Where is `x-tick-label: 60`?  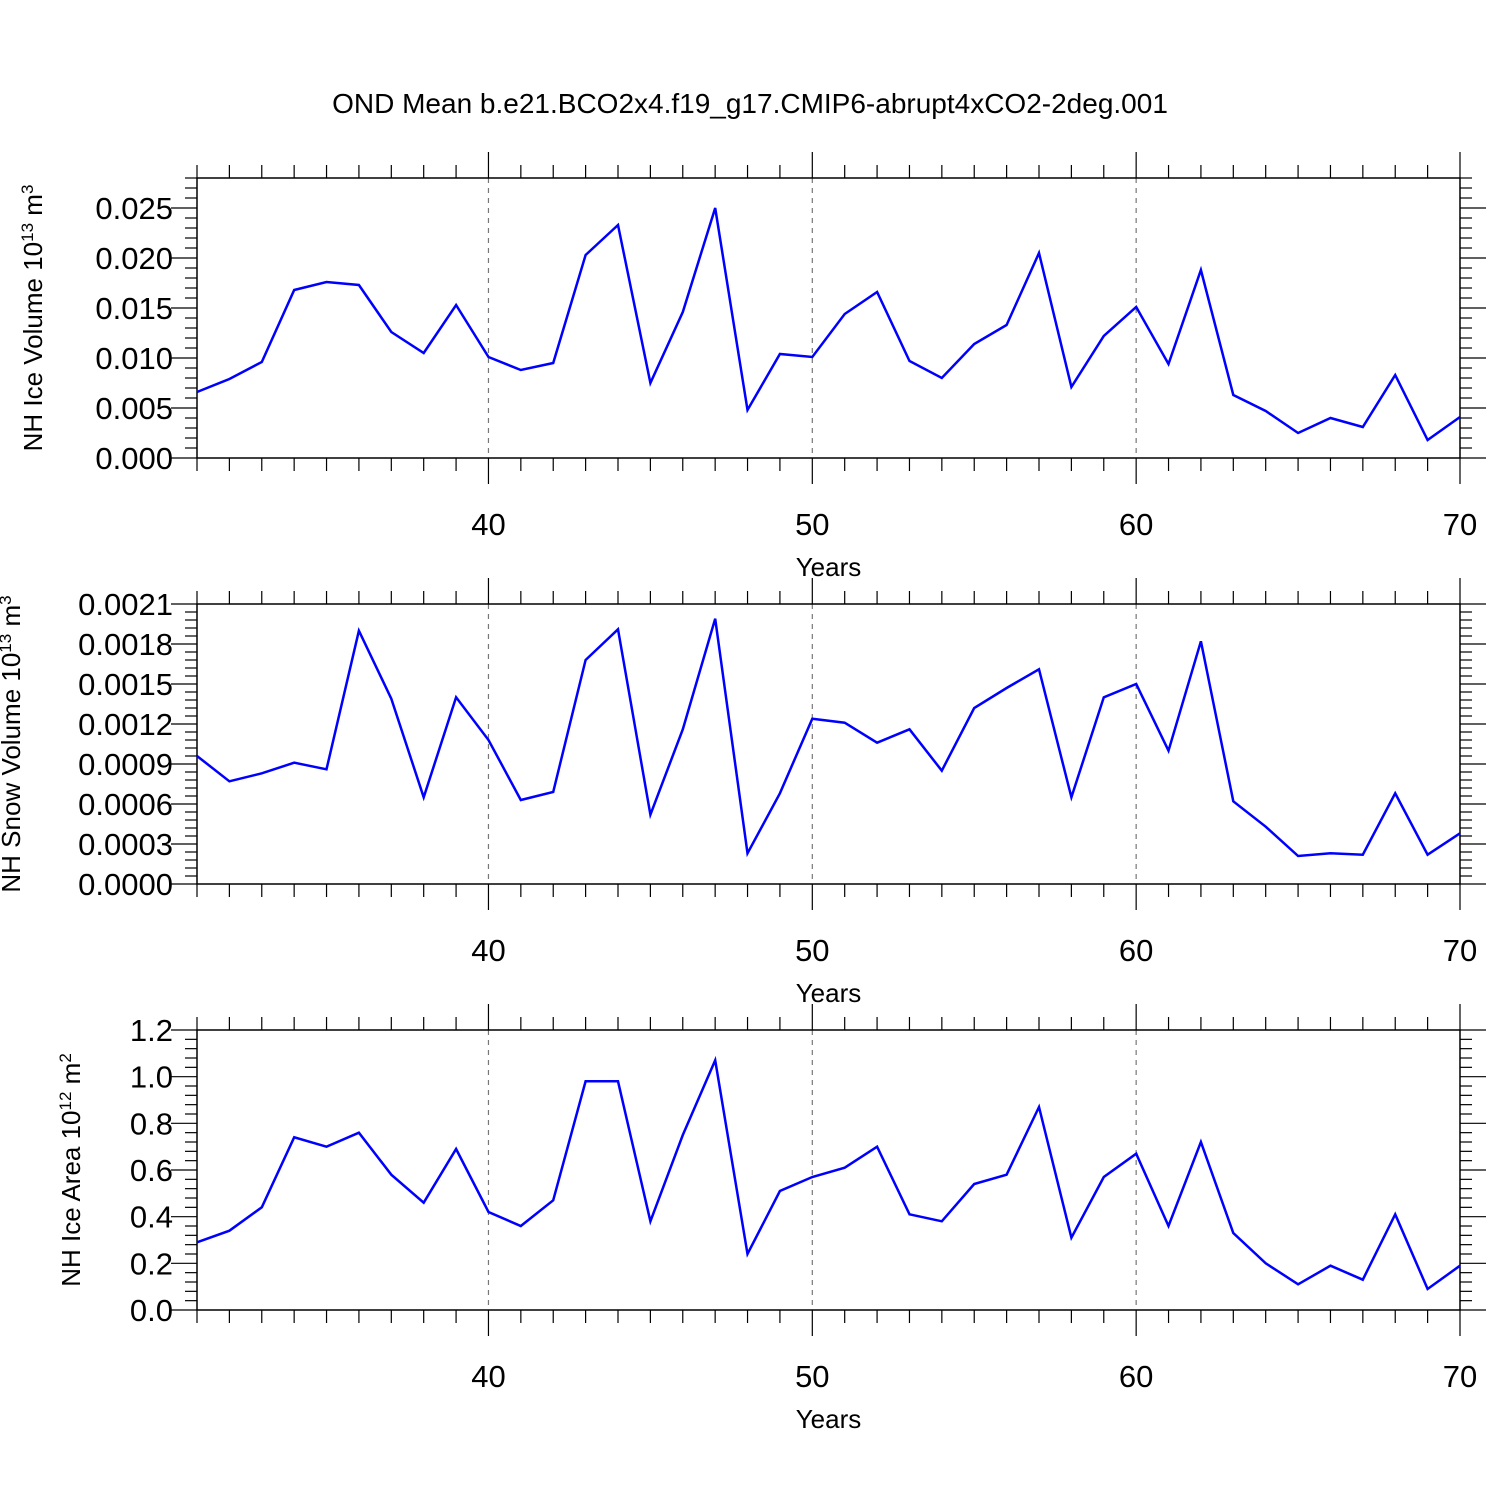
x-tick-label: 60 is located at coordinates (1136, 524).